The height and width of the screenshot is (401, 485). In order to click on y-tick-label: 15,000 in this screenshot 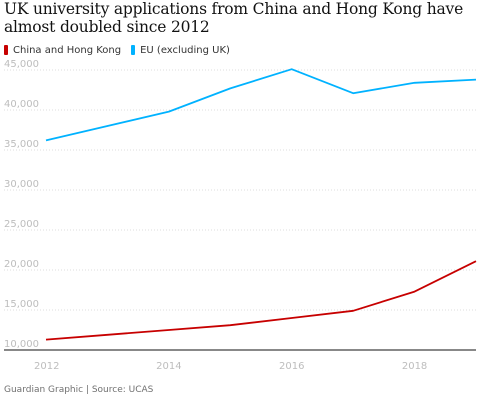, I will do `click(21, 304)`.